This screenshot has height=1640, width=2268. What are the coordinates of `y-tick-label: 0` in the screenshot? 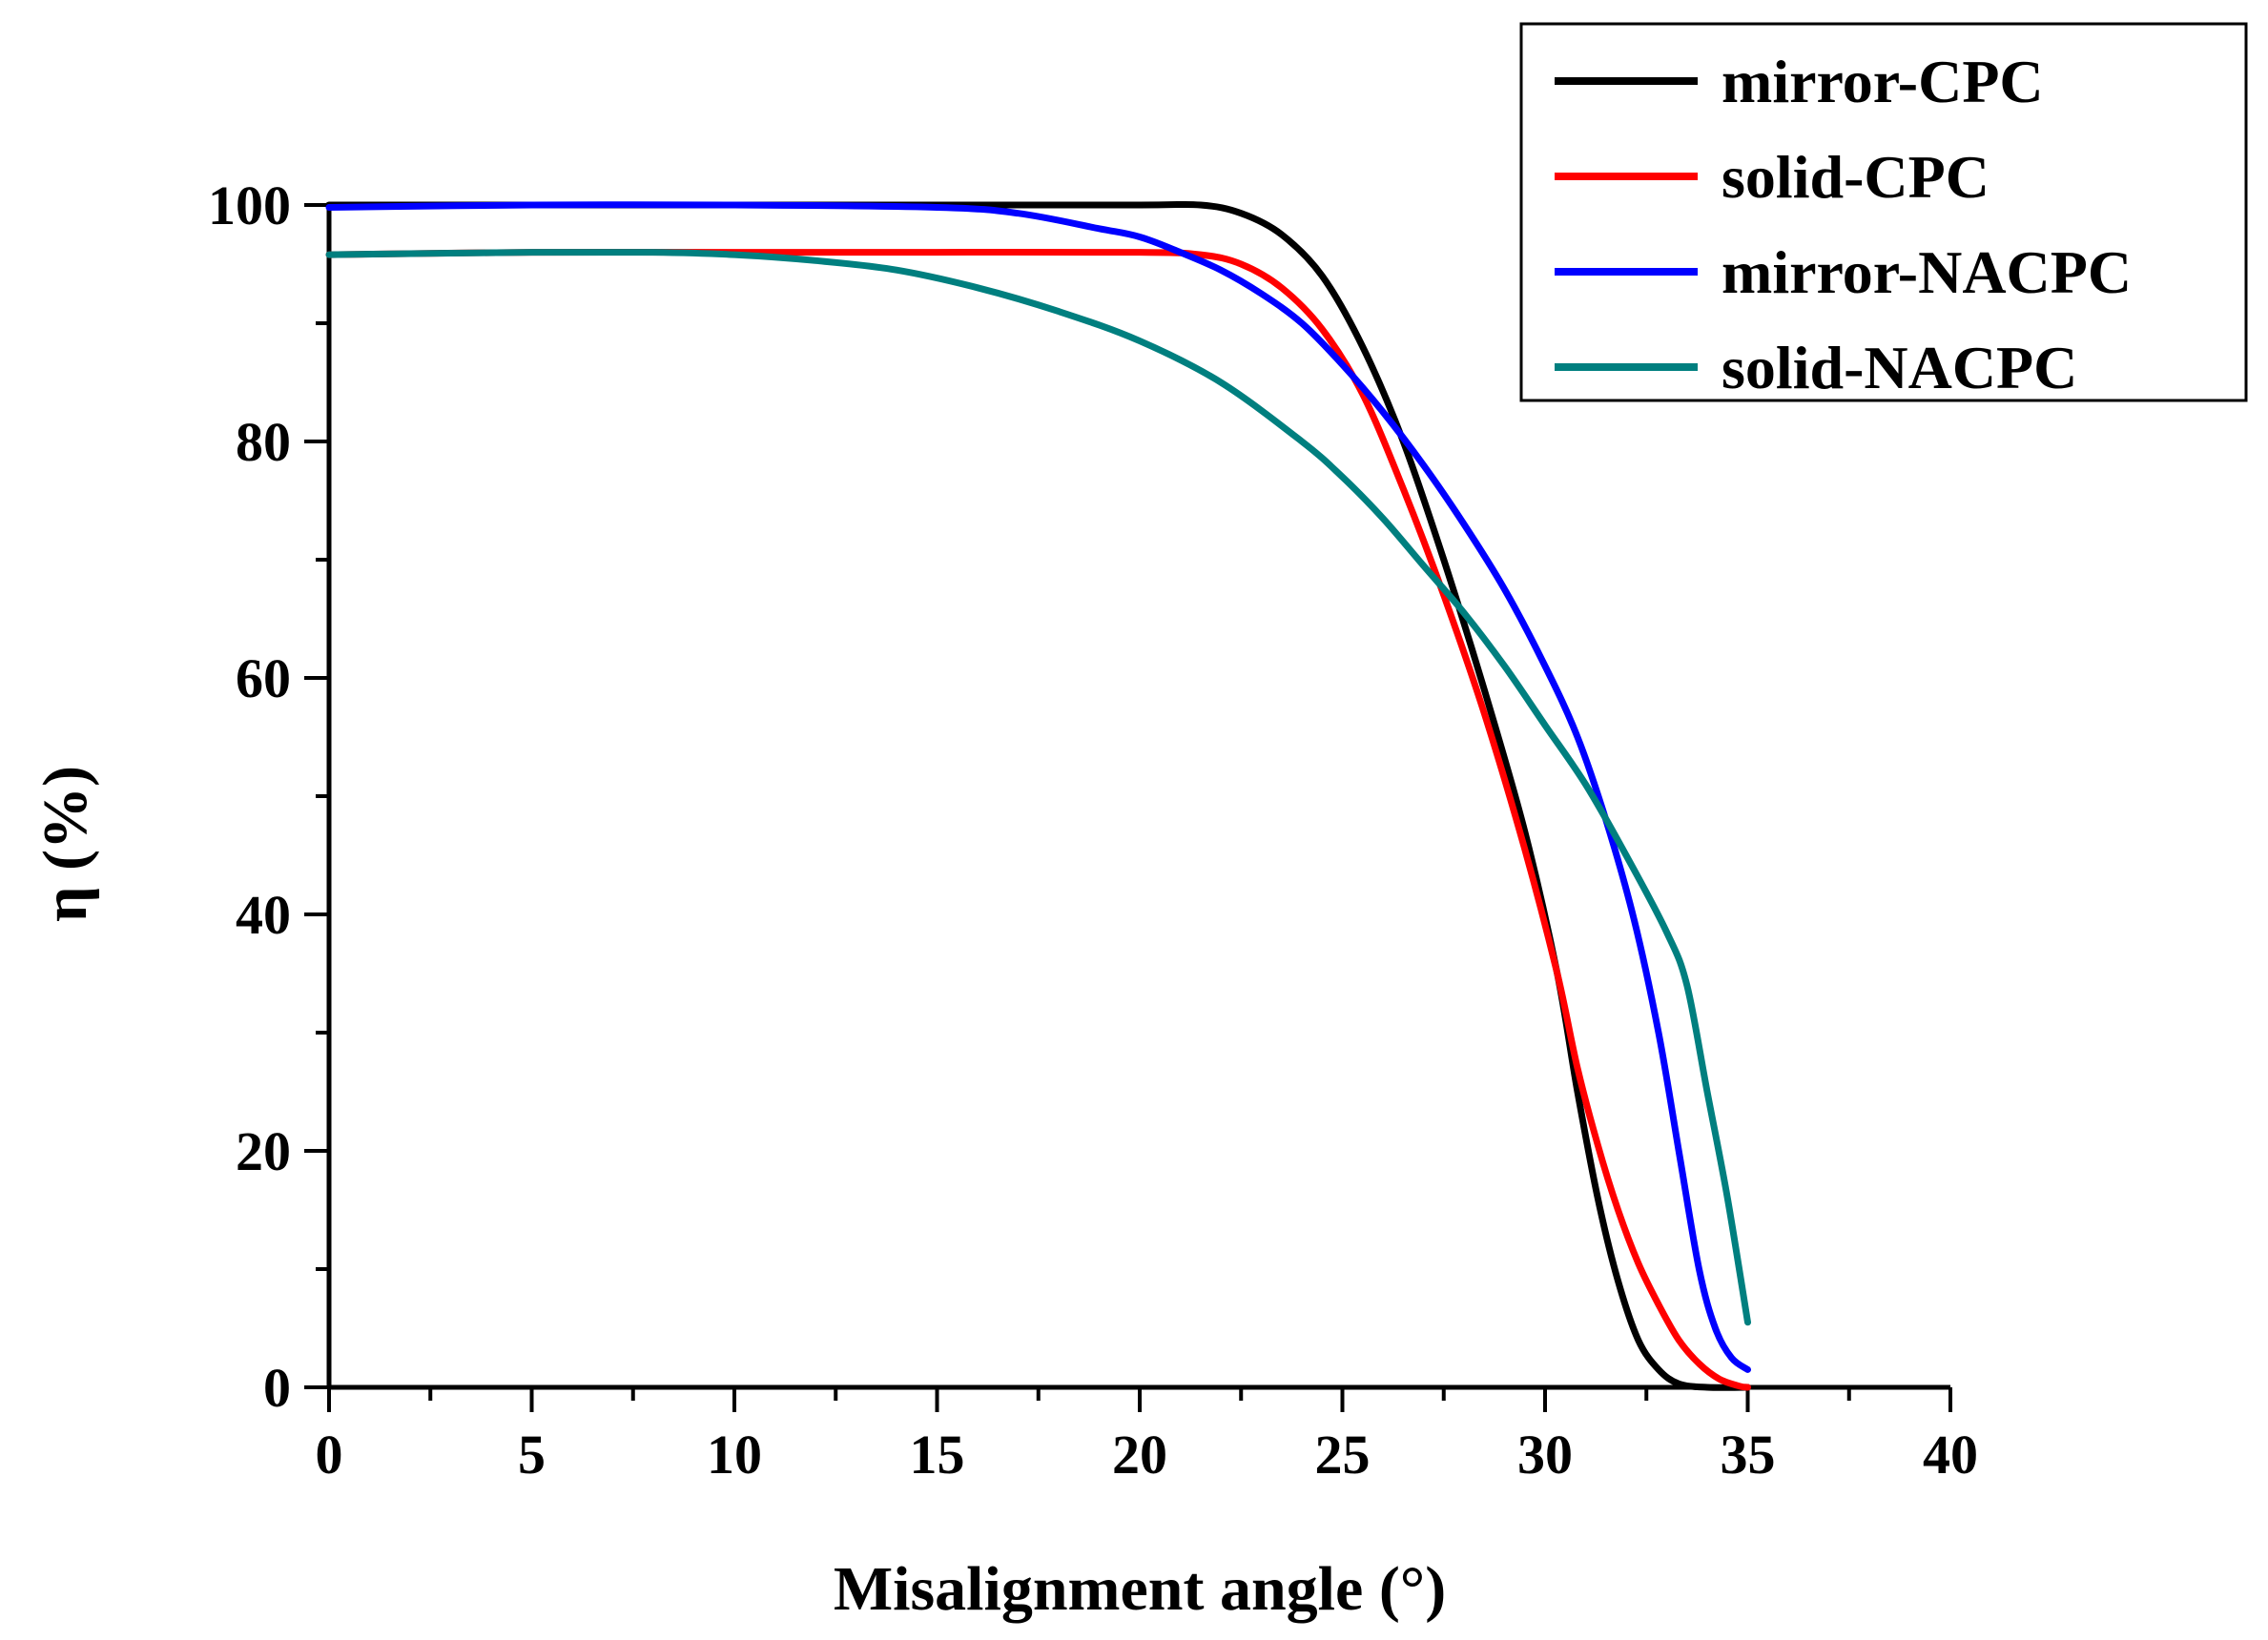 It's located at (277, 1388).